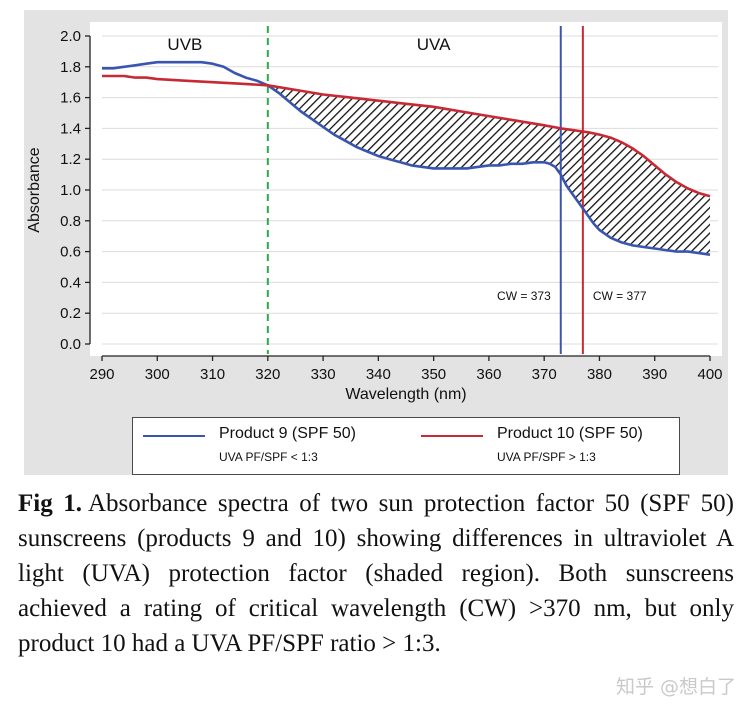 The image size is (752, 715). Describe the element at coordinates (378, 374) in the screenshot. I see `x-tick-label: 340` at that location.